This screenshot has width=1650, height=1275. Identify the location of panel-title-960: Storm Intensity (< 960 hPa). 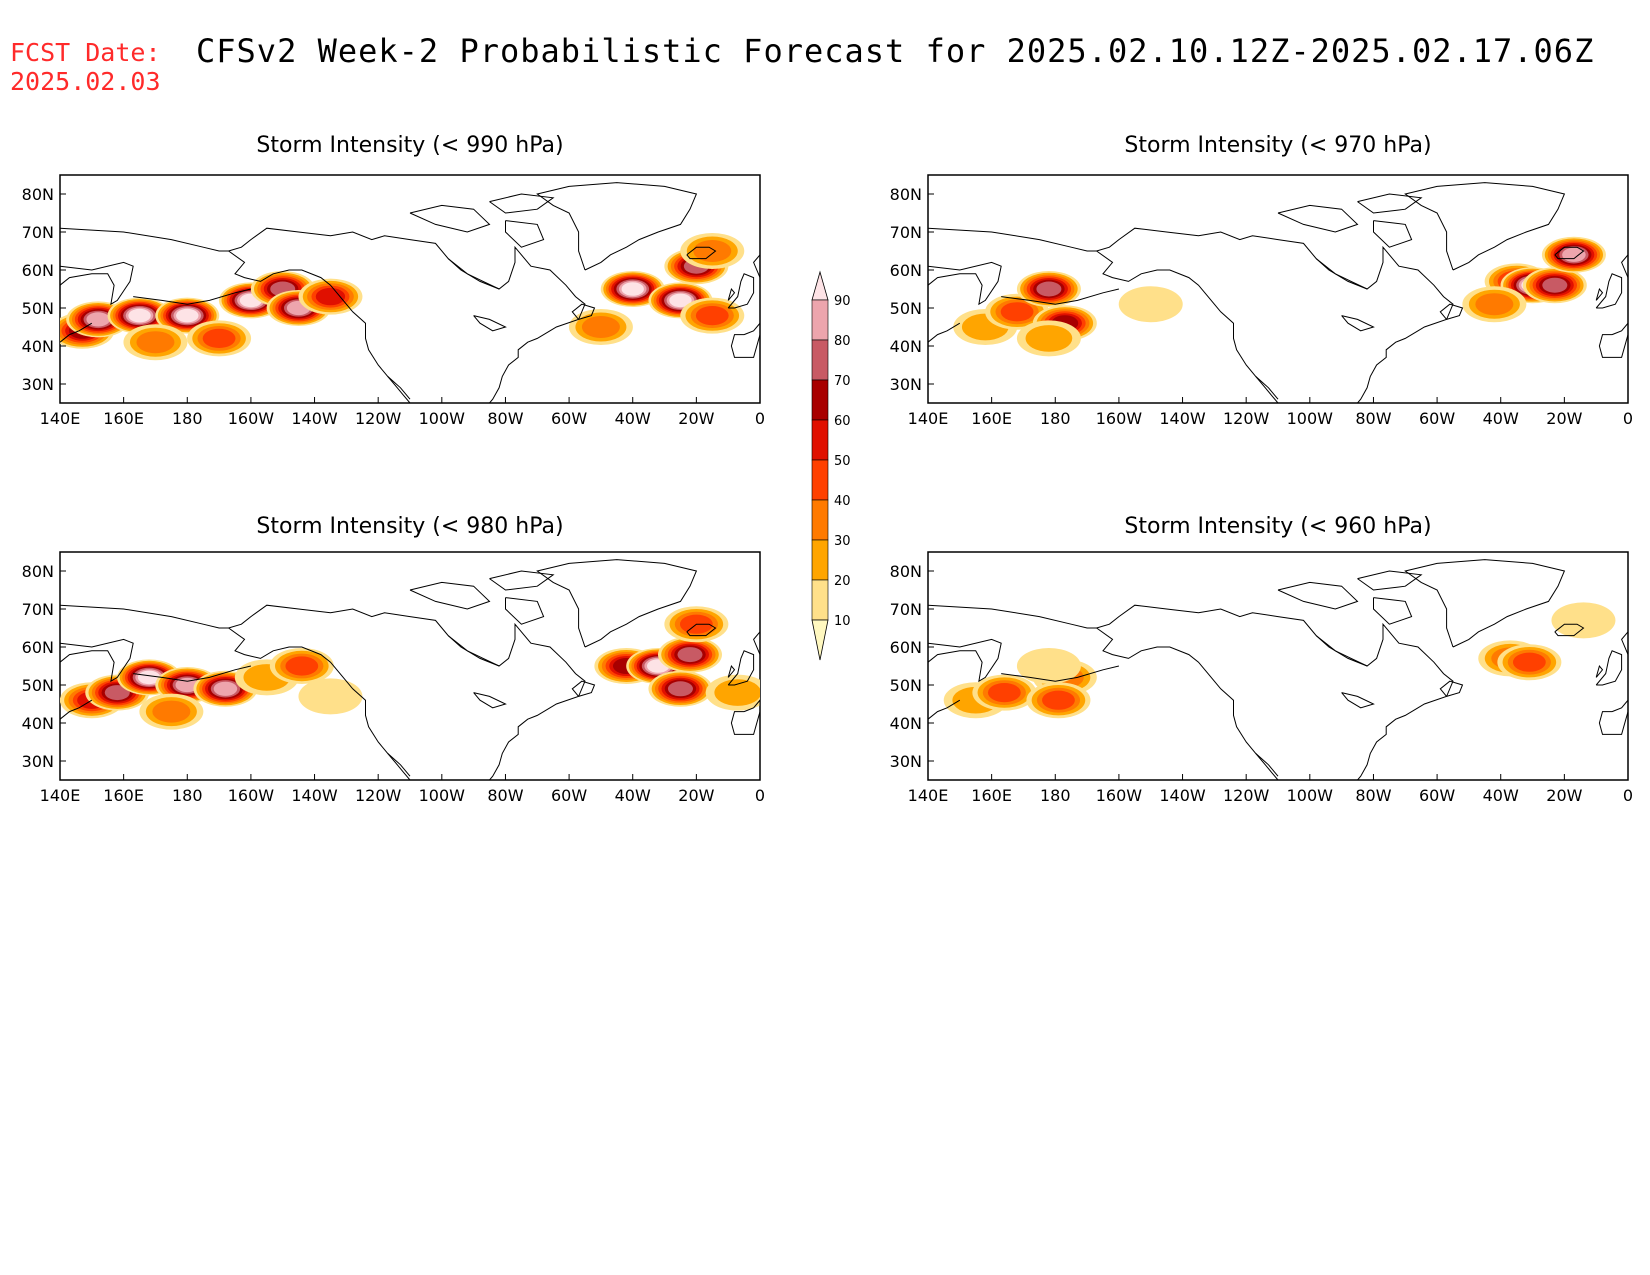
(1278, 526).